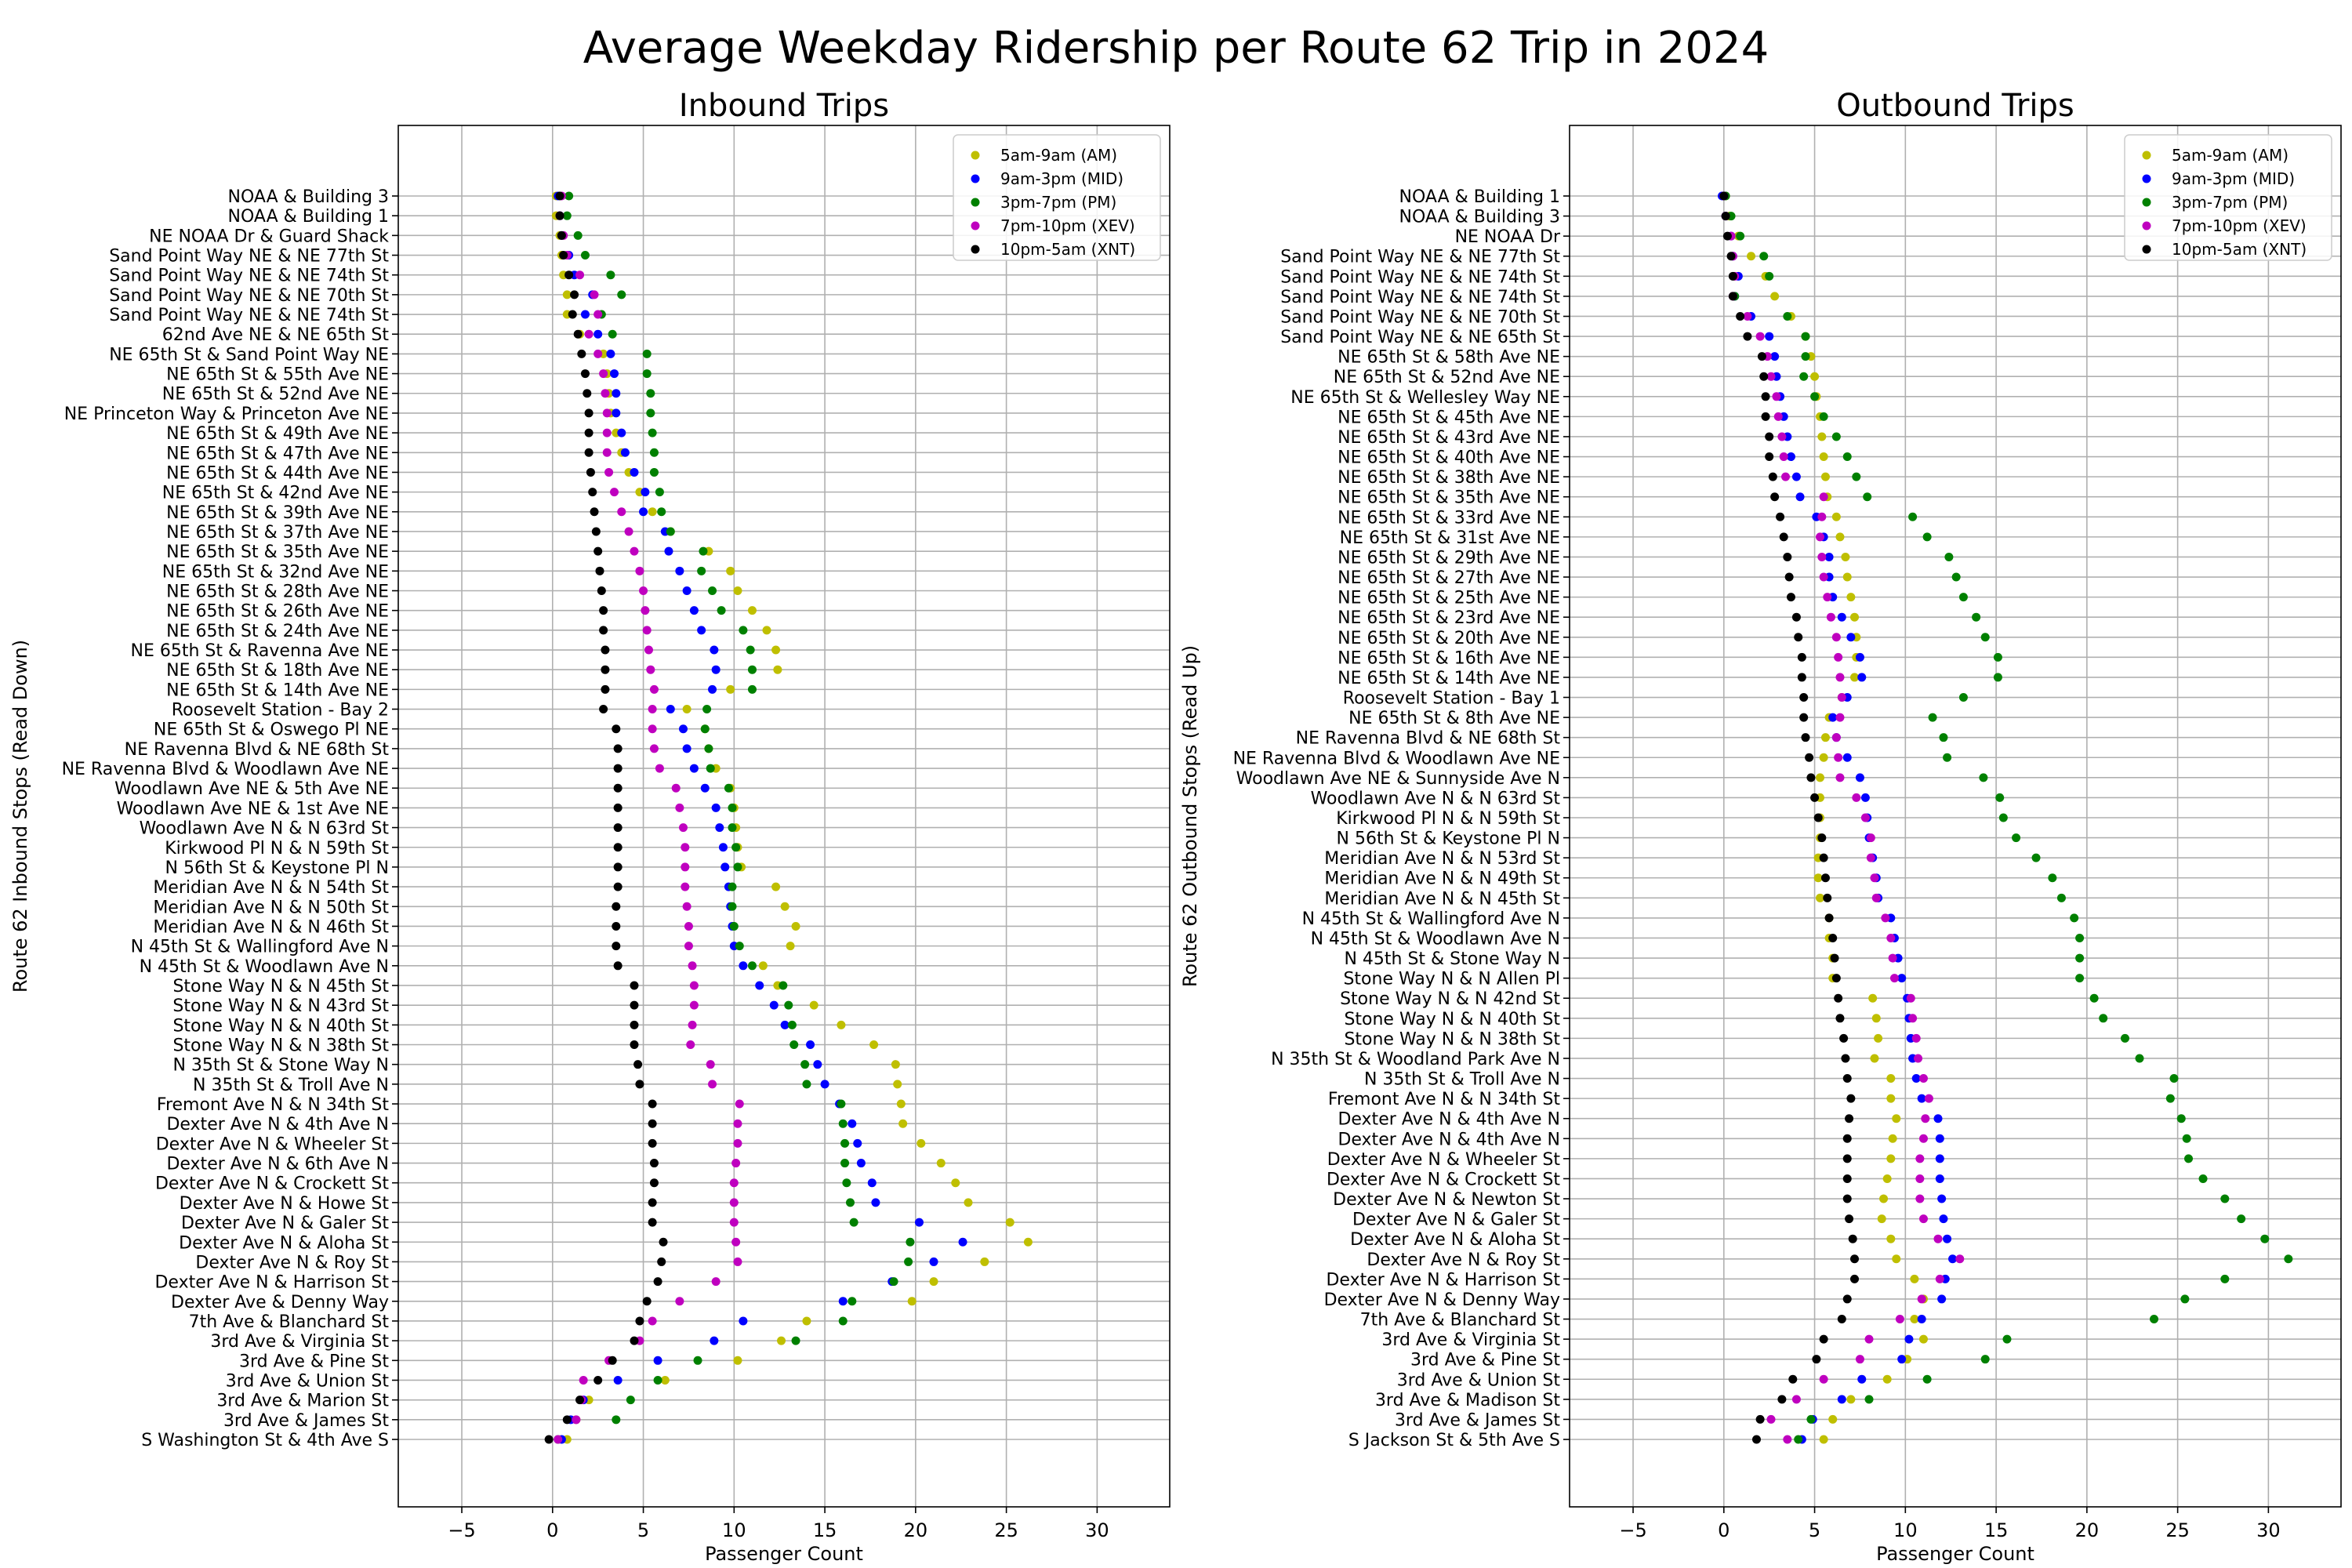  Describe the element at coordinates (1425, 398) in the screenshot. I see `y-tick-label: NE 65th St & Wellesley Way NE` at that location.